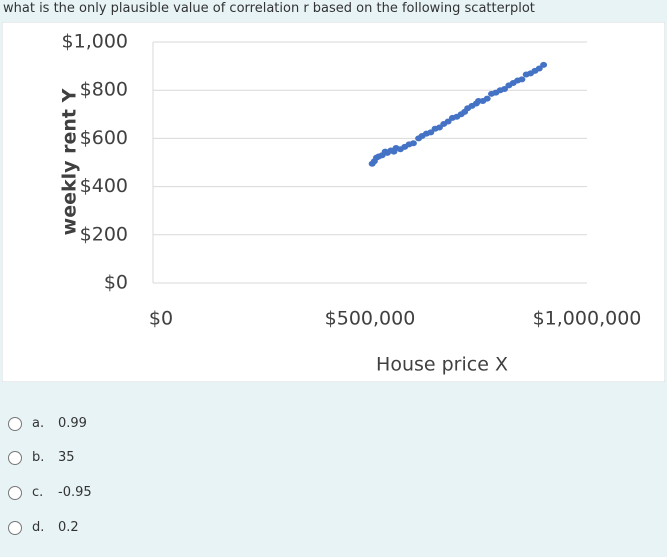 This screenshot has width=667, height=557. What do you see at coordinates (116, 283) in the screenshot?
I see `y-tick-label: $0` at bounding box center [116, 283].